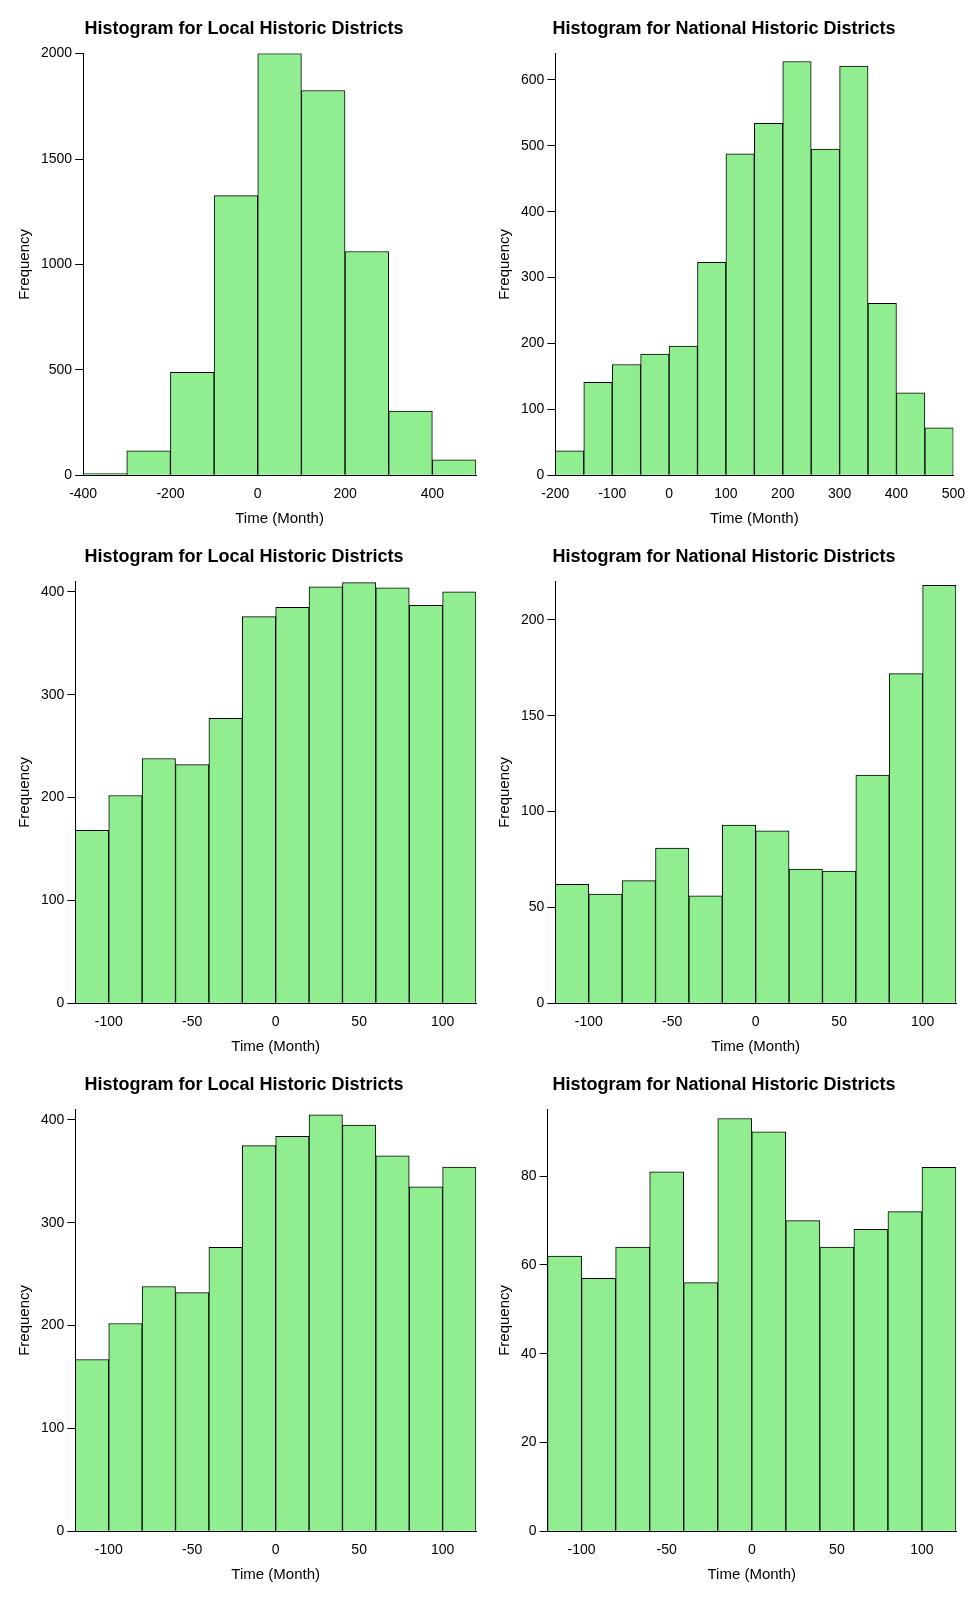 This screenshot has width=977, height=1608. What do you see at coordinates (533, 714) in the screenshot?
I see `y-tick-label: 150` at bounding box center [533, 714].